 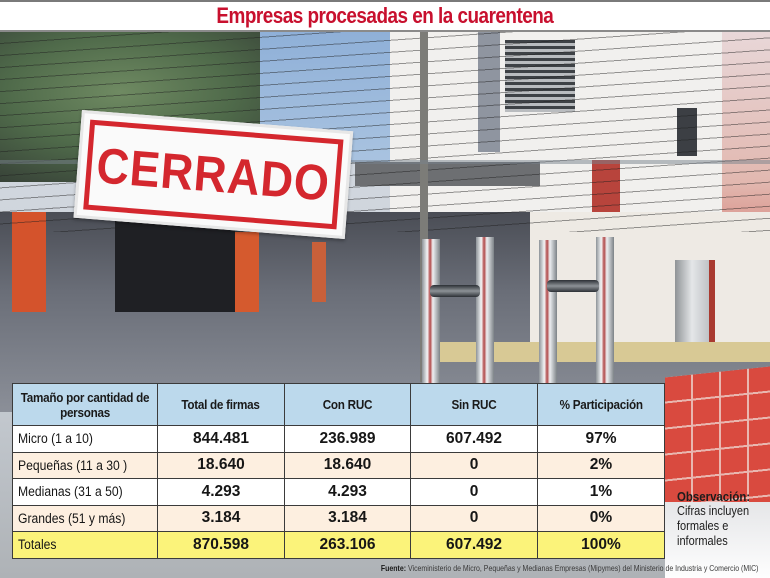 I want to click on sidewalk, so click(x=595, y=352).